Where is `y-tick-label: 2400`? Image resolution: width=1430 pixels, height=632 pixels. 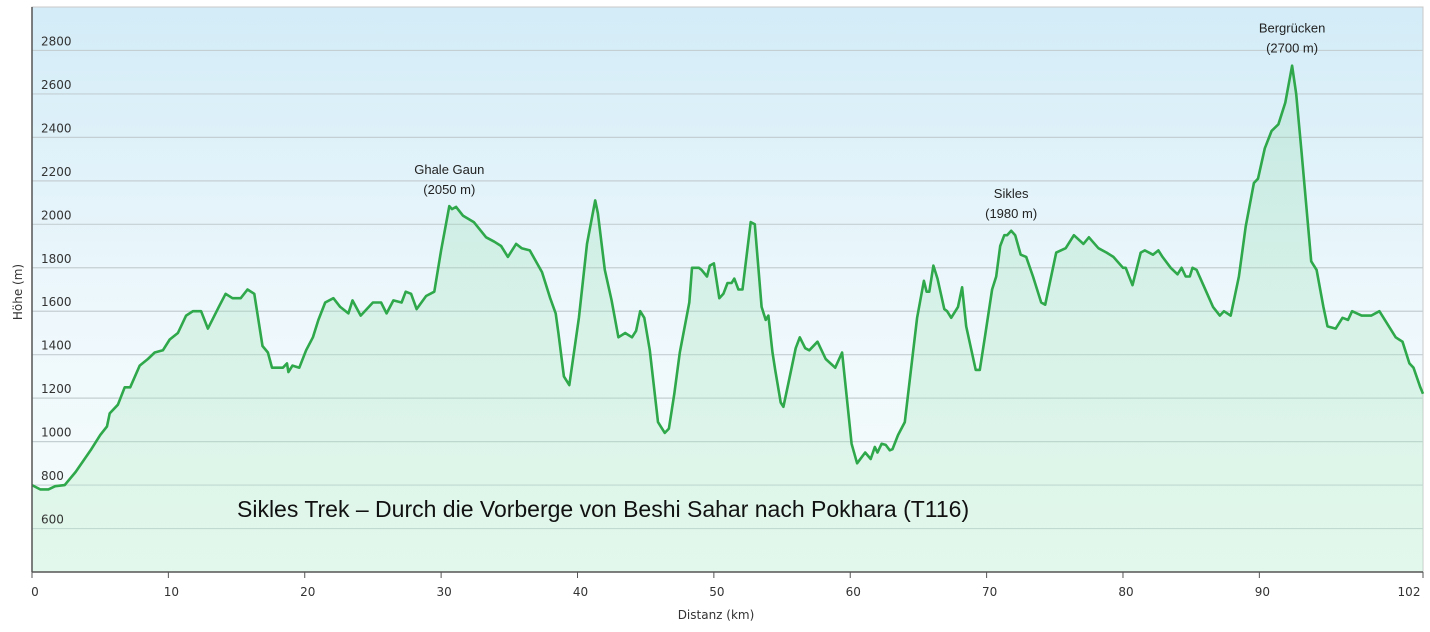
y-tick-label: 2400 is located at coordinates (56, 128).